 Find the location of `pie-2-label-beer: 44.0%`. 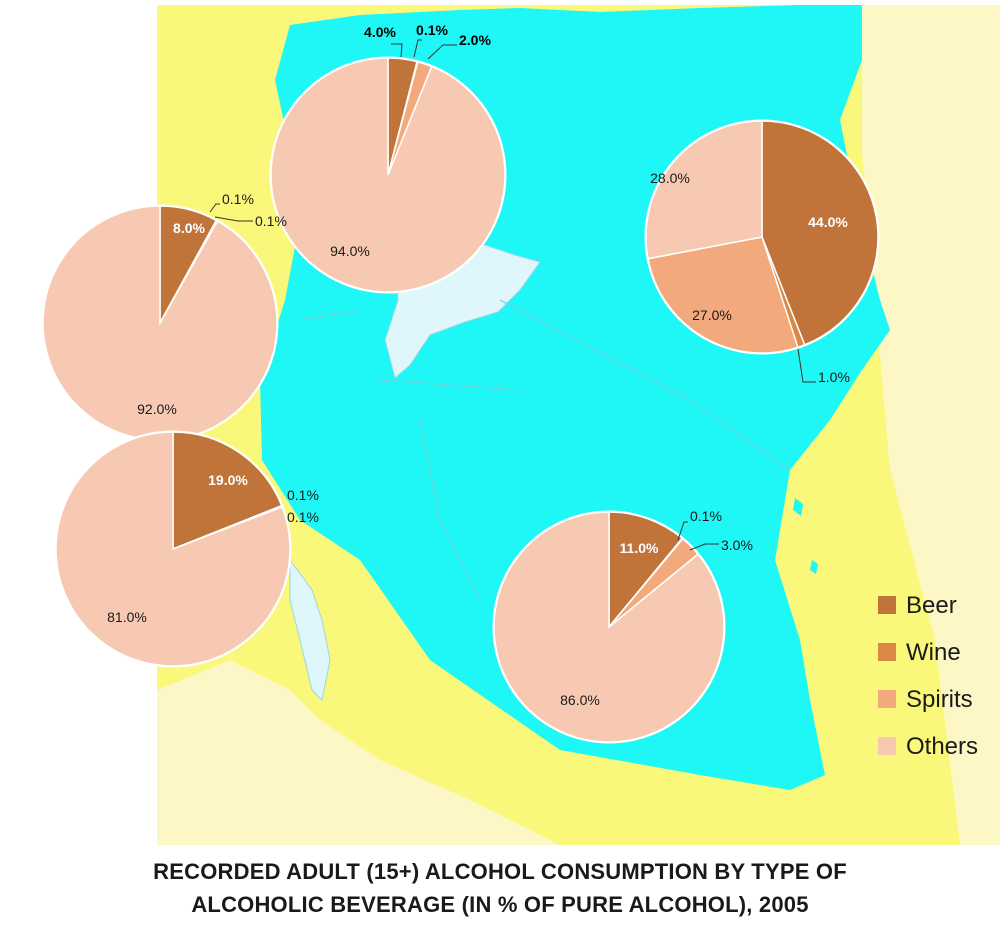

pie-2-label-beer: 44.0% is located at coordinates (828, 222).